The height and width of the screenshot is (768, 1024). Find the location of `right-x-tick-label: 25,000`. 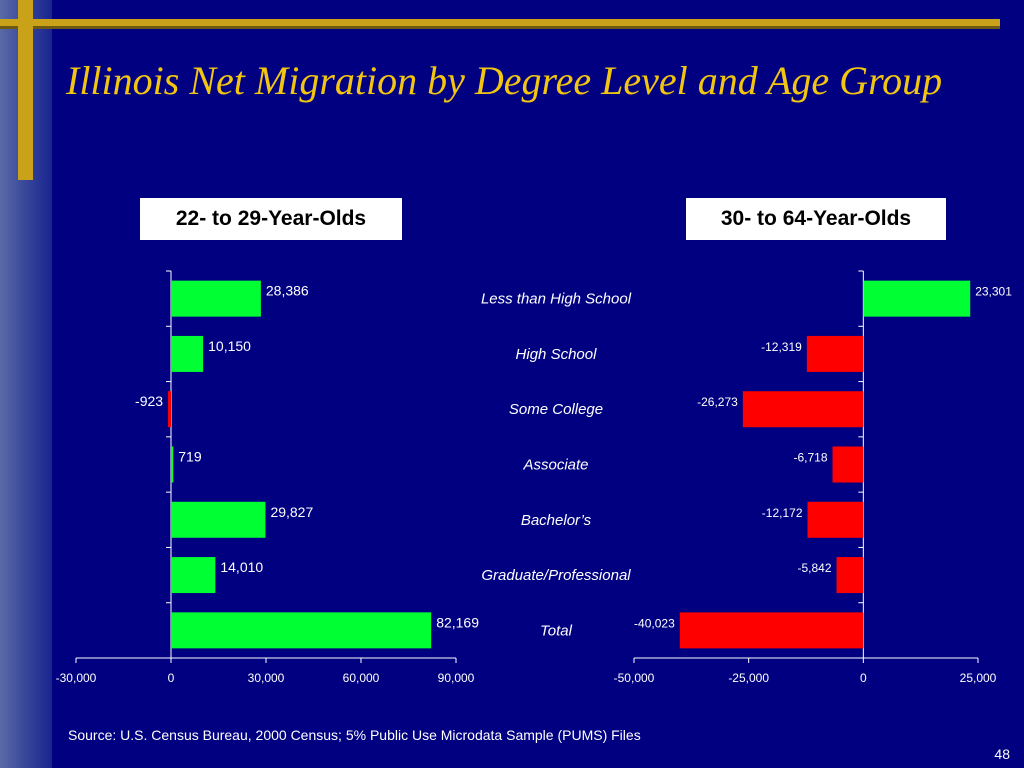

right-x-tick-label: 25,000 is located at coordinates (978, 678).